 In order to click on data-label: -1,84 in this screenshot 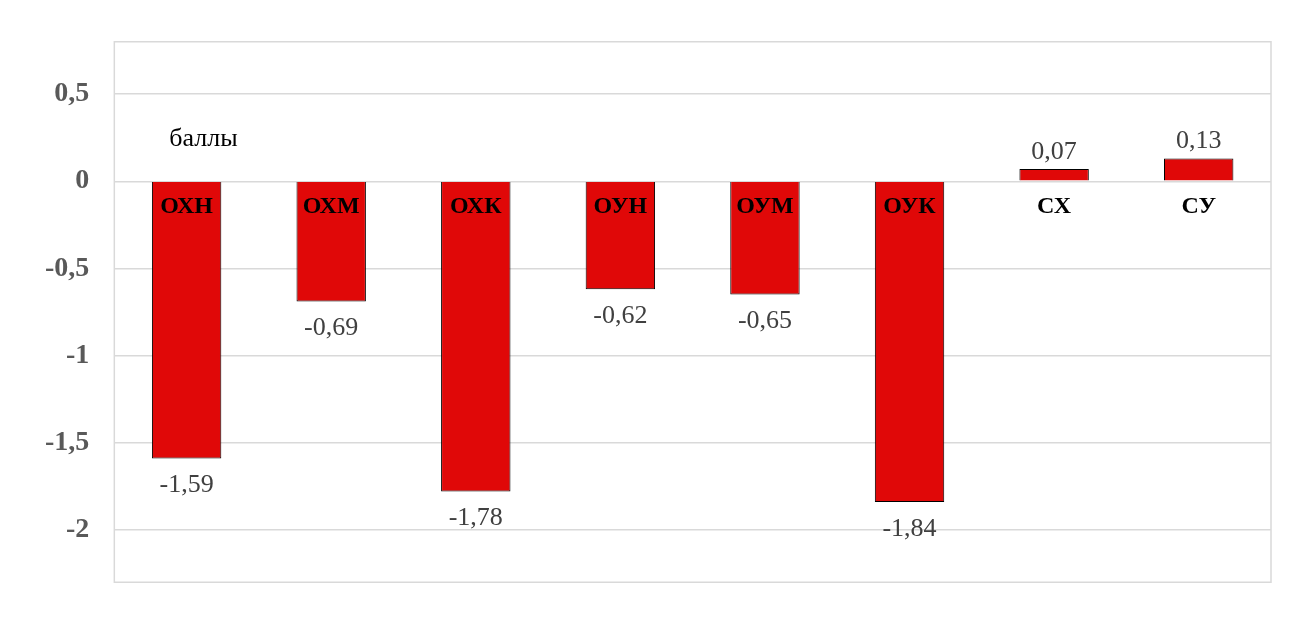, I will do `click(909, 527)`.